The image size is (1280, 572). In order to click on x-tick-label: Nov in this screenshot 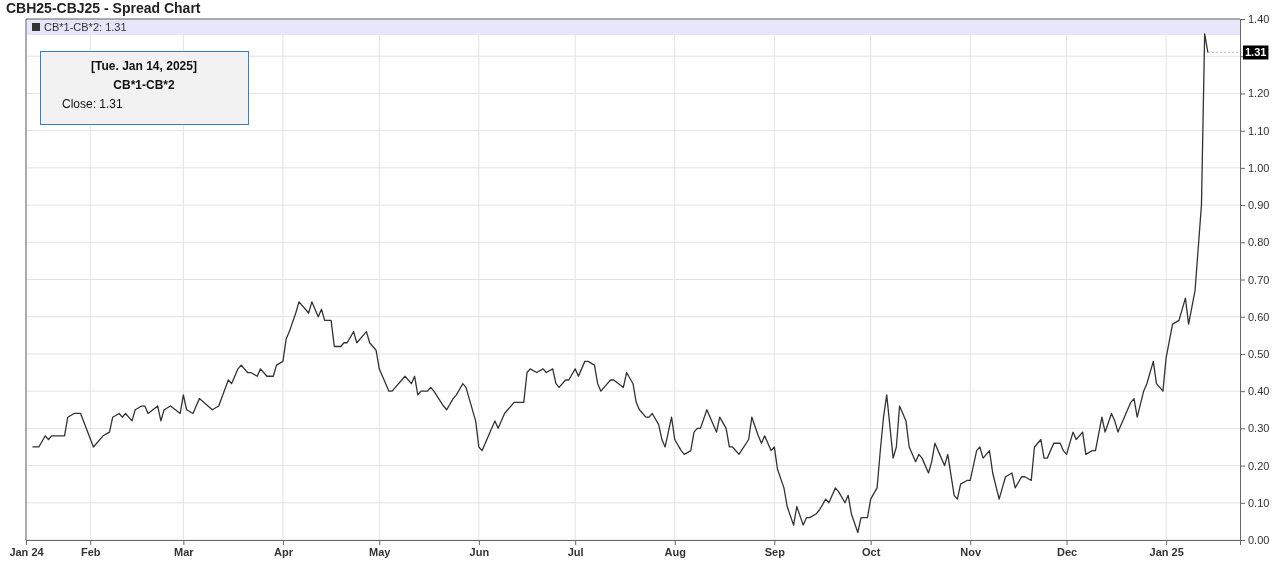, I will do `click(971, 551)`.